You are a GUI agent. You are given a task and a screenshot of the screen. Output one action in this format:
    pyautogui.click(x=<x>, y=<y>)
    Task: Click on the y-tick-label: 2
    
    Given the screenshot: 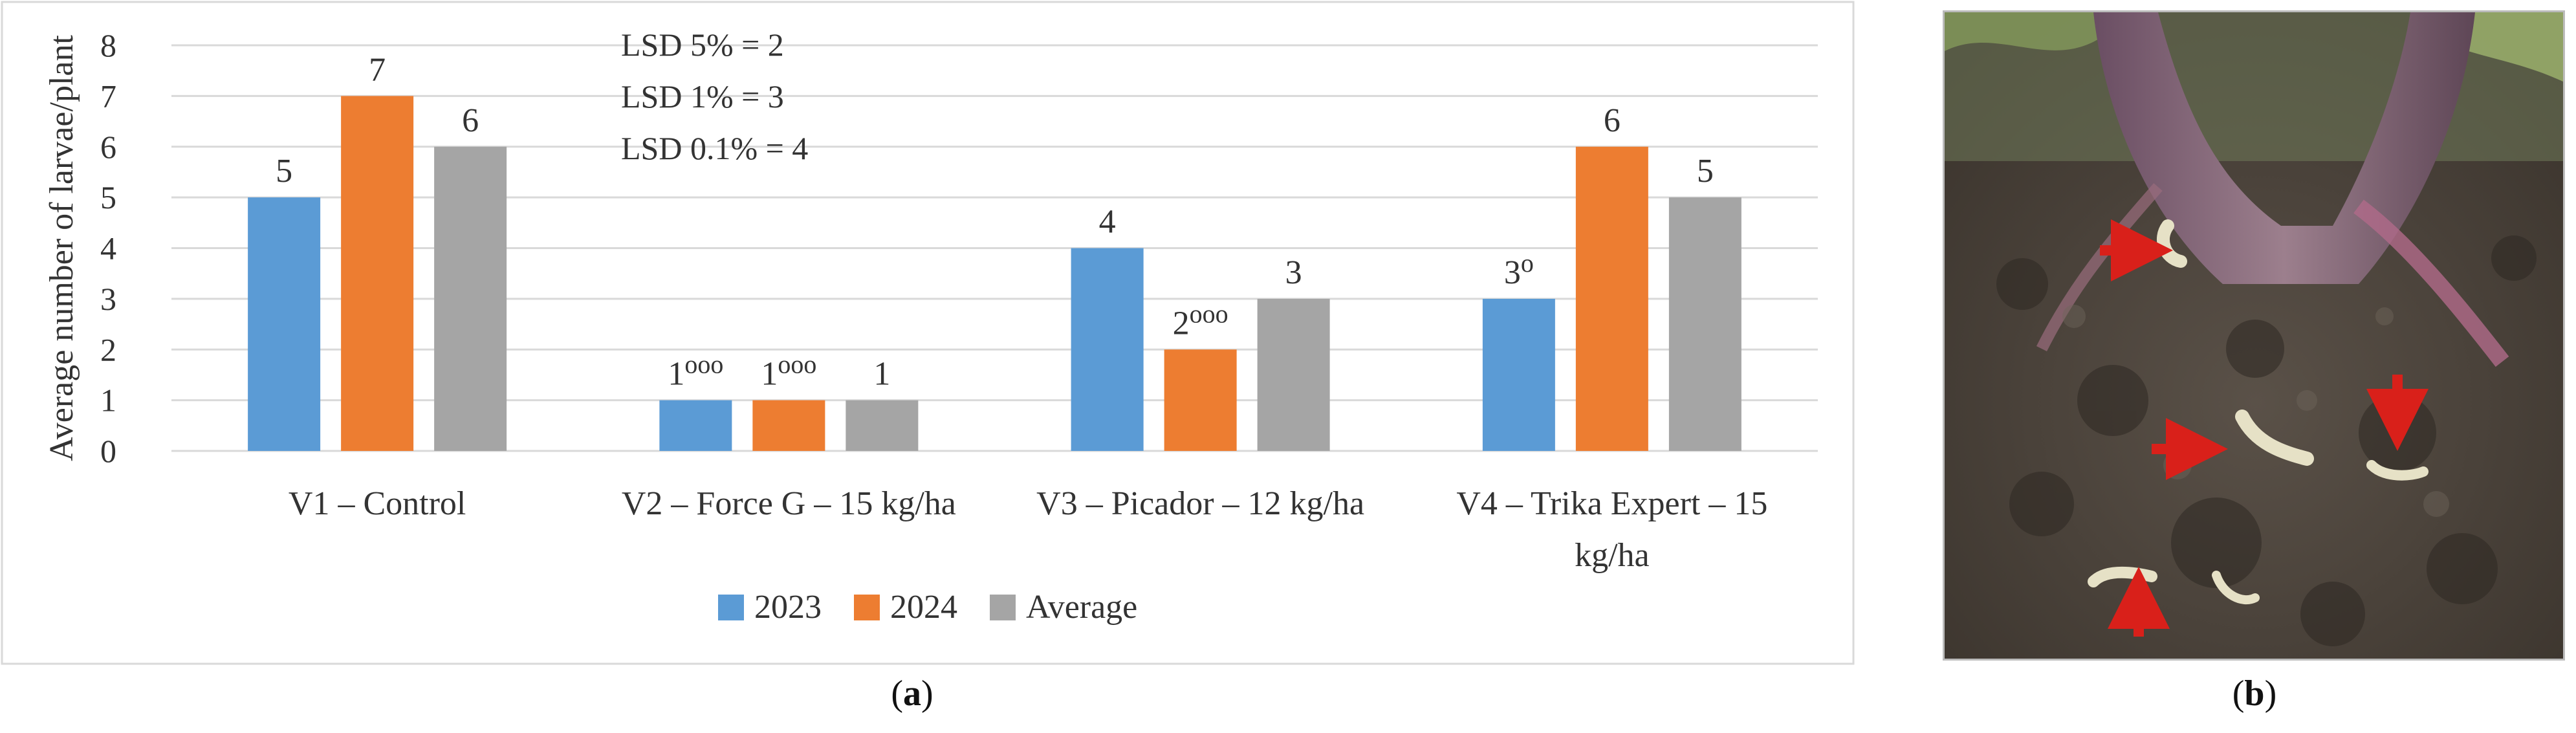 What is the action you would take?
    pyautogui.click(x=108, y=349)
    